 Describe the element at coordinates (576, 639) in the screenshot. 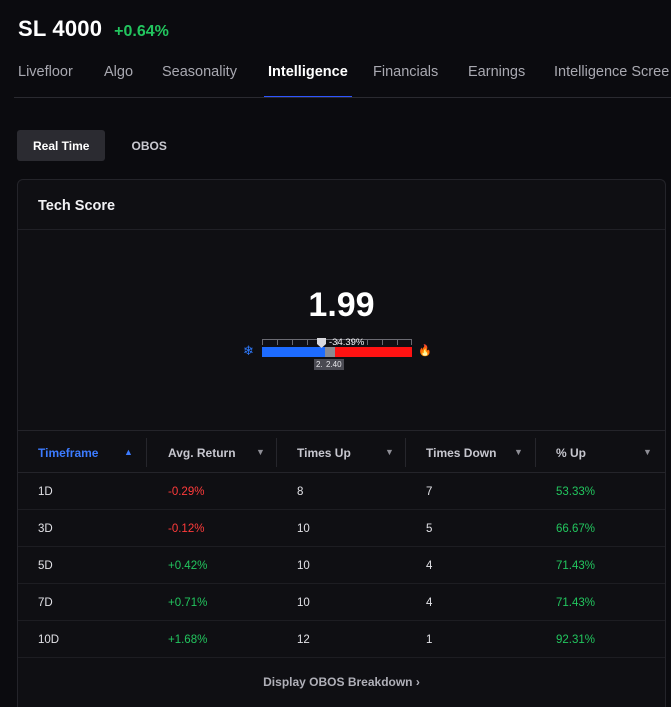

I see `cell-pct-up: 92.31%` at that location.